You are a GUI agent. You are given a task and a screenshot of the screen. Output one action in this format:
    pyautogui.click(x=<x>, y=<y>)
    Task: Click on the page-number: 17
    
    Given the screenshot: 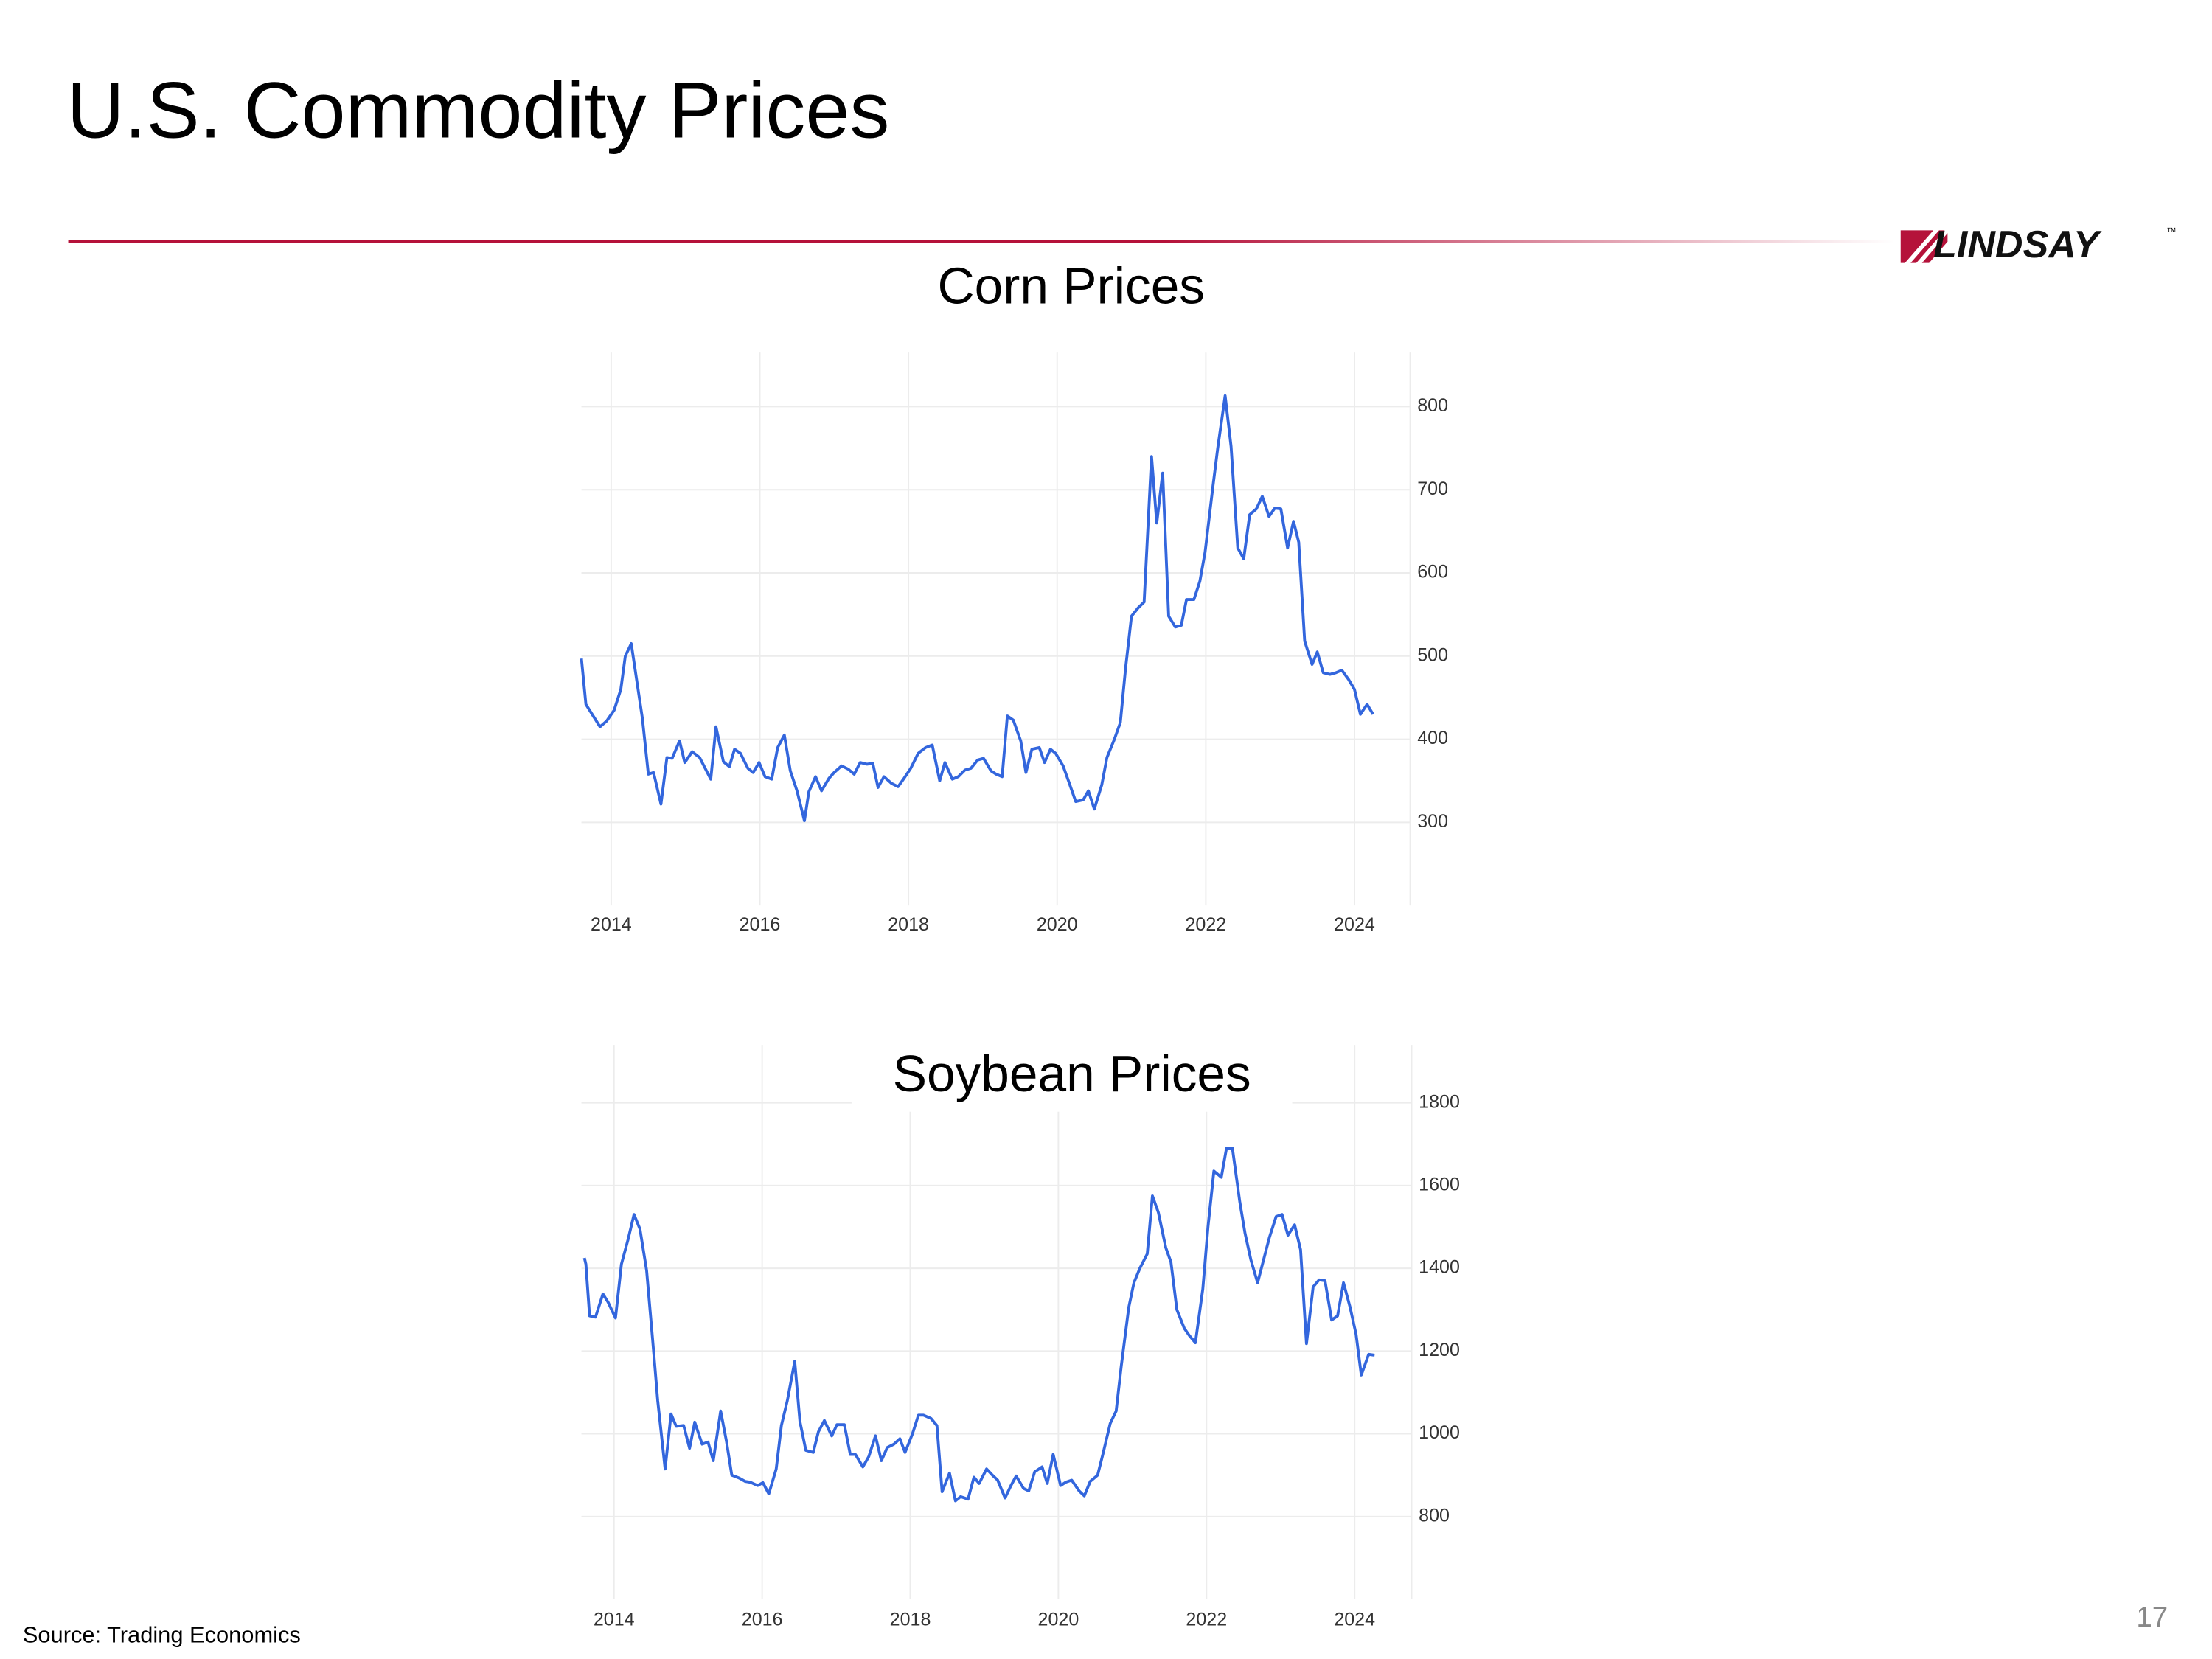 What is the action you would take?
    pyautogui.click(x=2152, y=1617)
    